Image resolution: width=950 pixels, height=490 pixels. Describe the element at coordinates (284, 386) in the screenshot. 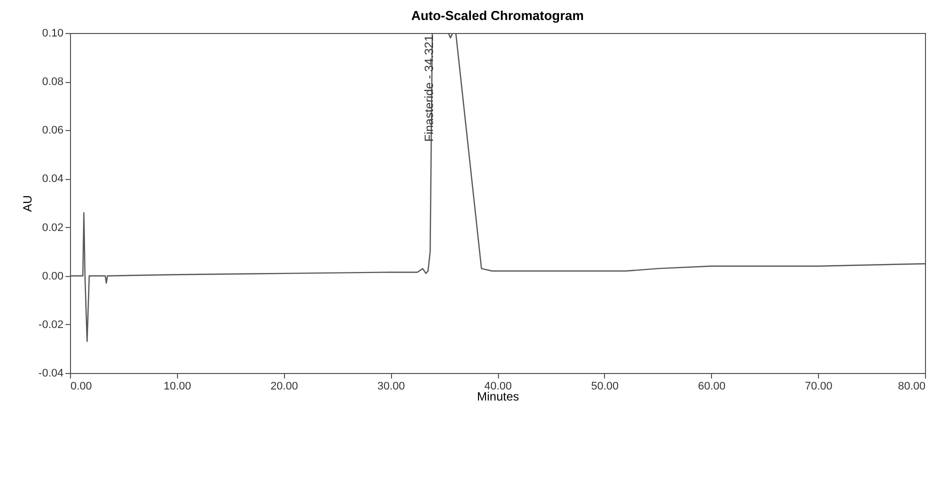

I see `x-tick-label: 20.00` at that location.